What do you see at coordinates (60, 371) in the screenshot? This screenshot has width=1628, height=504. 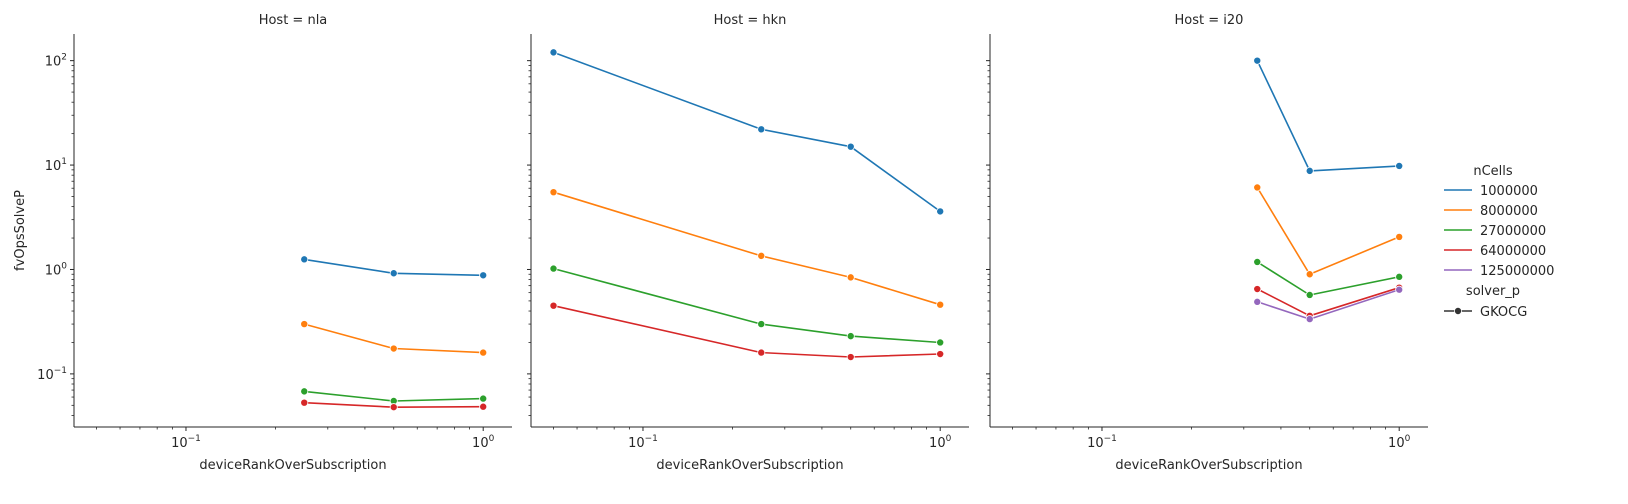 I see `y-tick-label-exp: −1` at bounding box center [60, 371].